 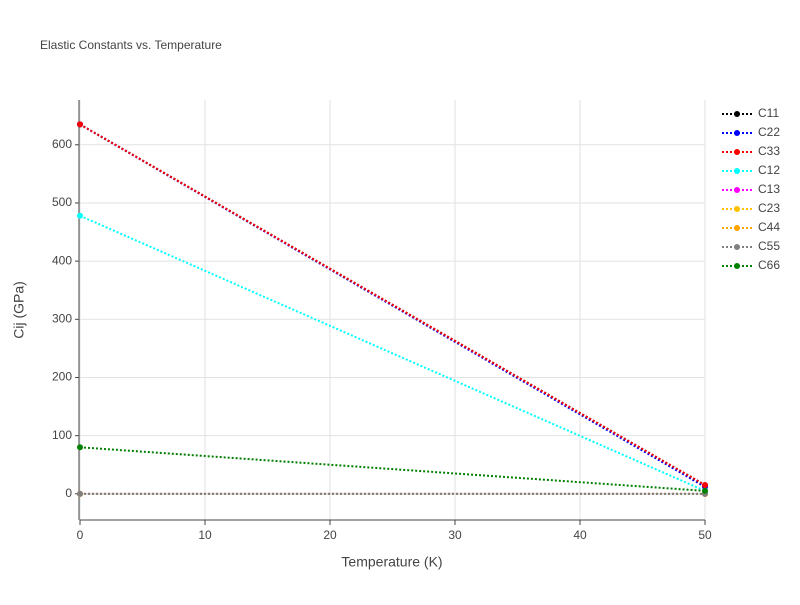 I want to click on x-tick-label: 50, so click(x=705, y=535).